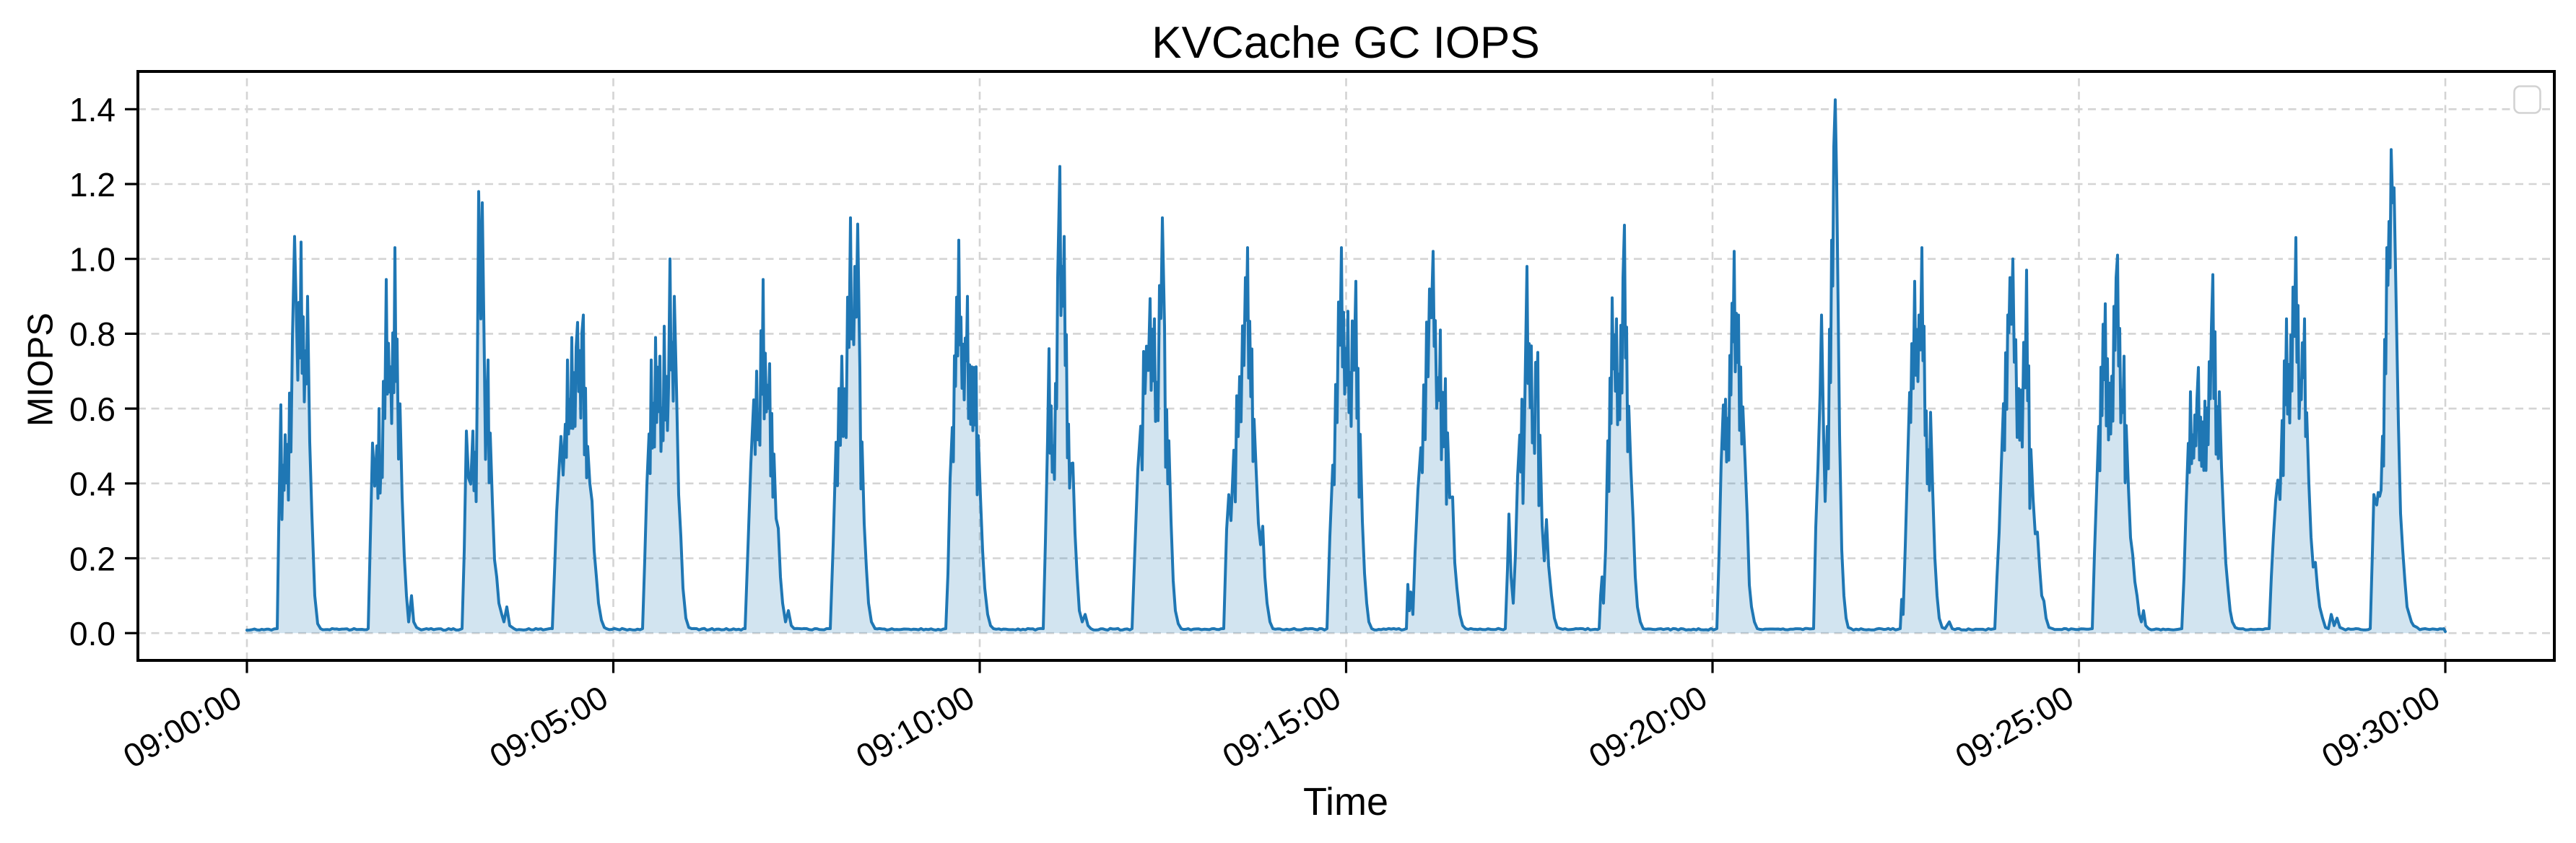  I want to click on svg-text: 1.2, so click(92, 185).